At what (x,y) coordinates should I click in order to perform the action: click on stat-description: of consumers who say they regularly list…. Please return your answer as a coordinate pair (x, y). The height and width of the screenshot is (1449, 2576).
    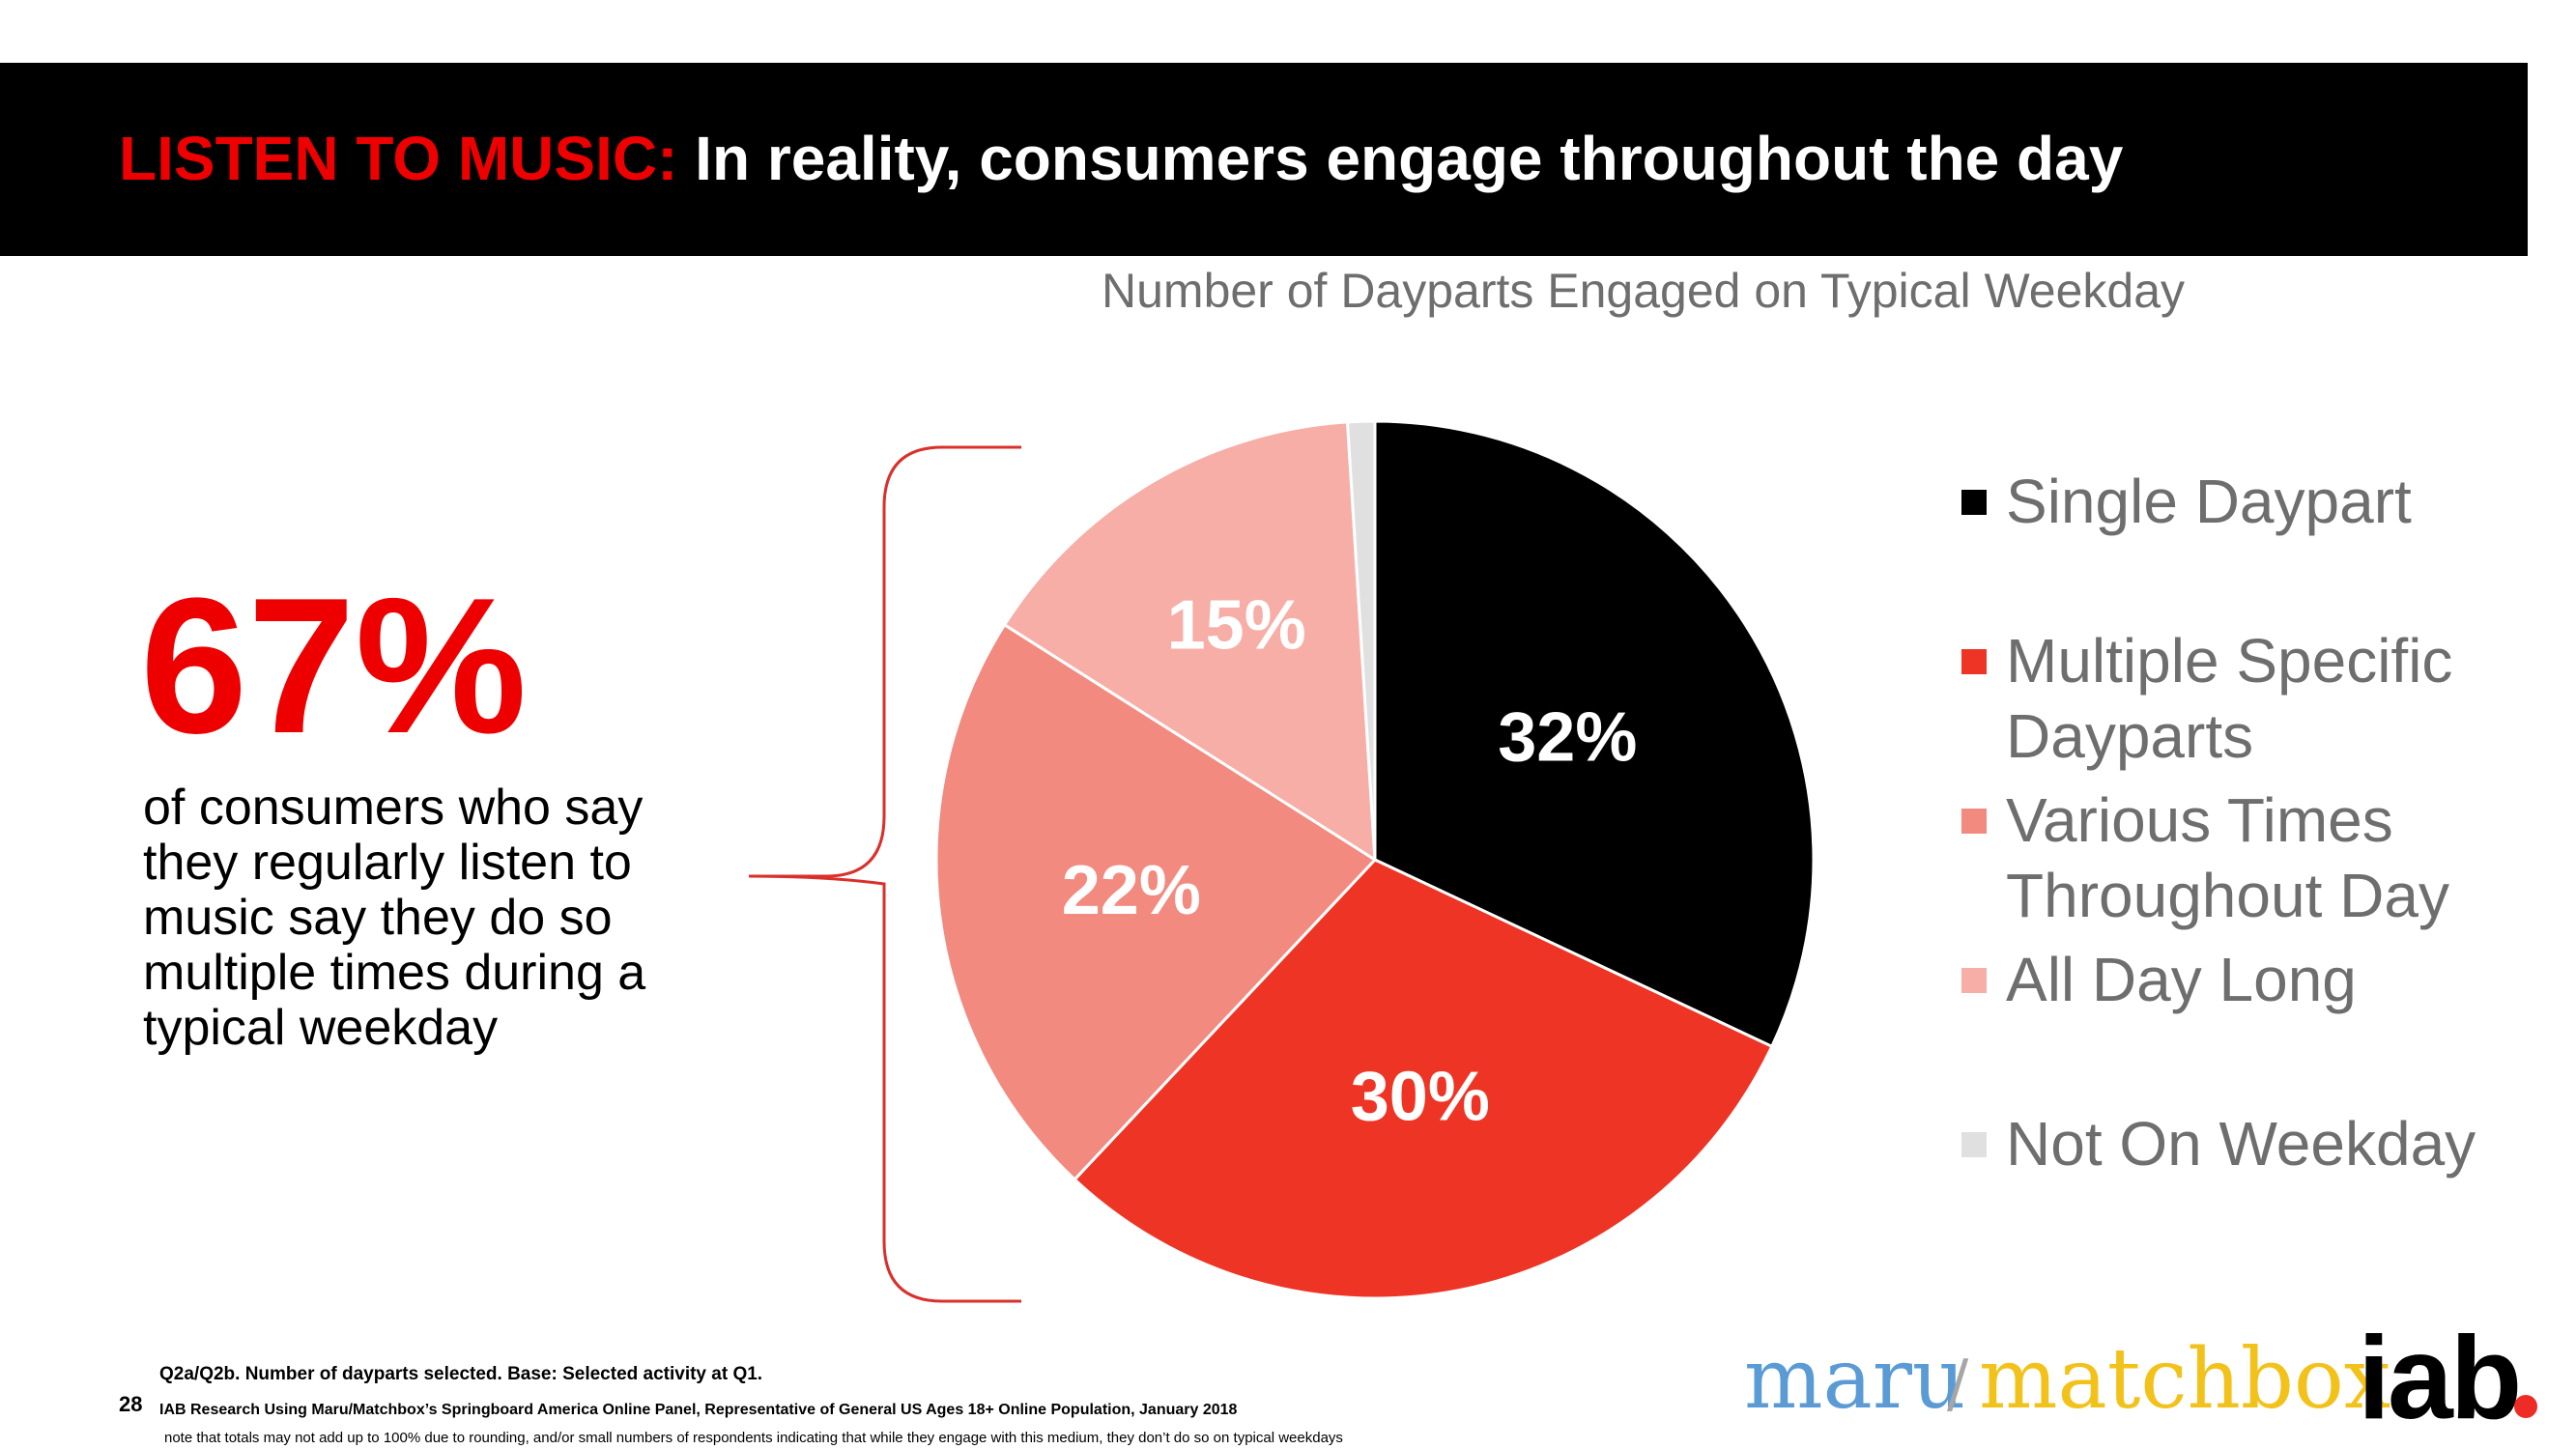
    Looking at the image, I should click on (395, 918).